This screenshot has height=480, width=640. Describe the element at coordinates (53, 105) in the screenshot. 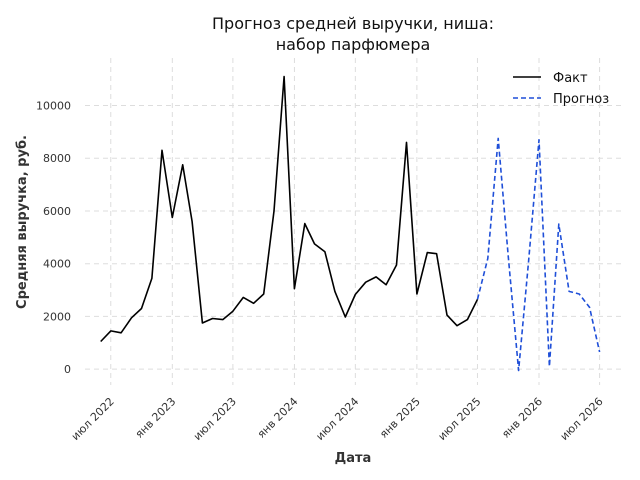

I see `y-tick-label: 10000` at that location.